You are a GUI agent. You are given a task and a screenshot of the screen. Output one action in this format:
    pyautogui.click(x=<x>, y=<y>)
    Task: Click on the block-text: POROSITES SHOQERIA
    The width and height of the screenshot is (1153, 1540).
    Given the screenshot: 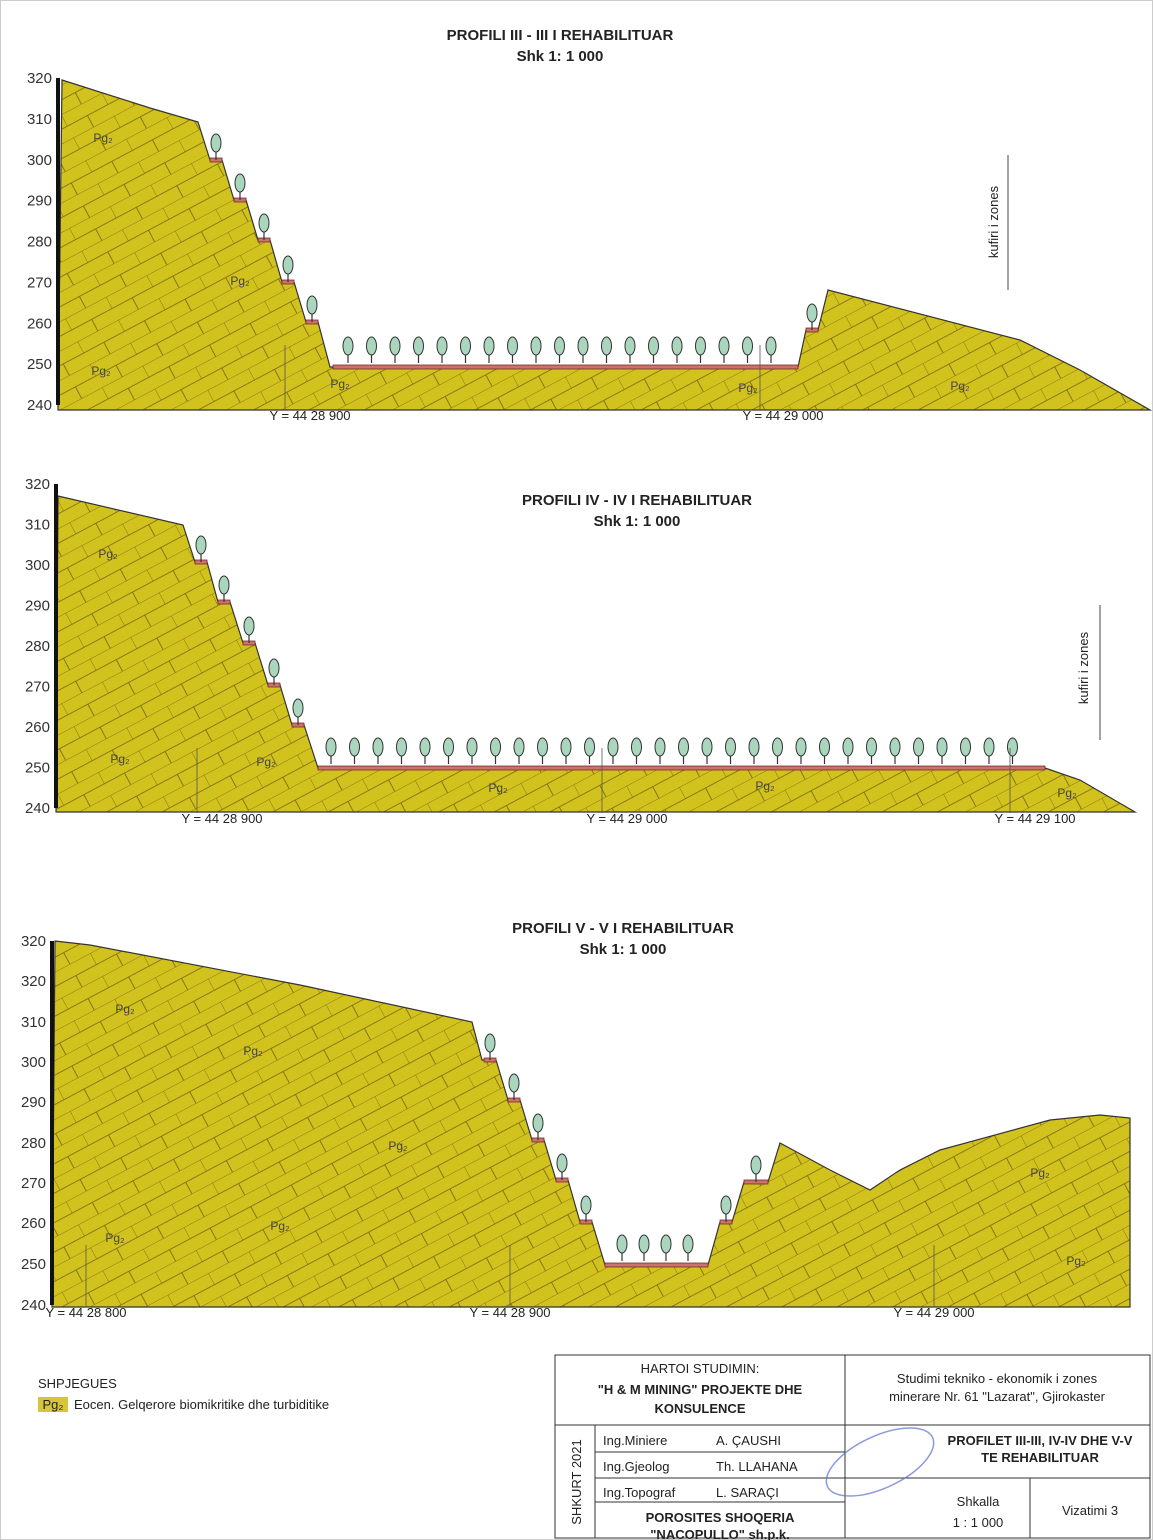 What is the action you would take?
    pyautogui.click(x=720, y=1517)
    